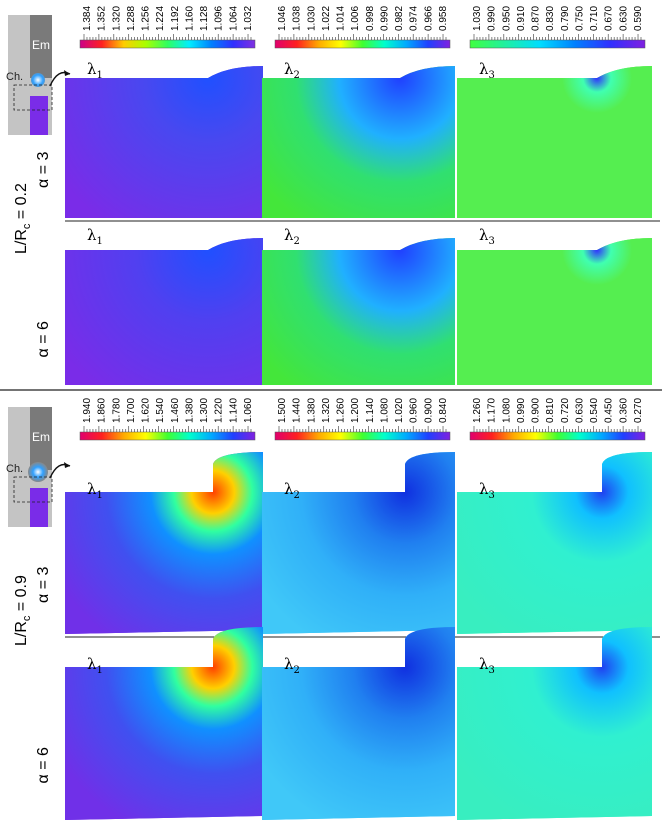 This screenshot has height=825, width=662. I want to click on colorbar-label: 1.288, so click(131, 18).